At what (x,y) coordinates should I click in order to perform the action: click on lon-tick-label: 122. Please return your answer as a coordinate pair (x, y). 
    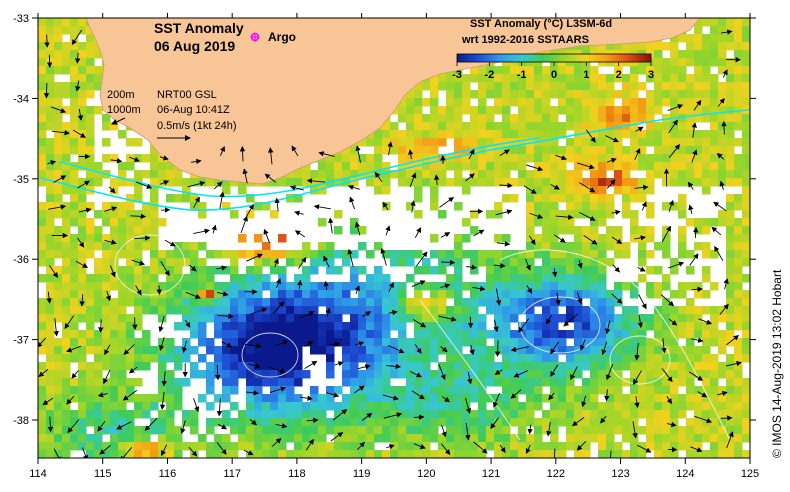
    Looking at the image, I should click on (556, 474).